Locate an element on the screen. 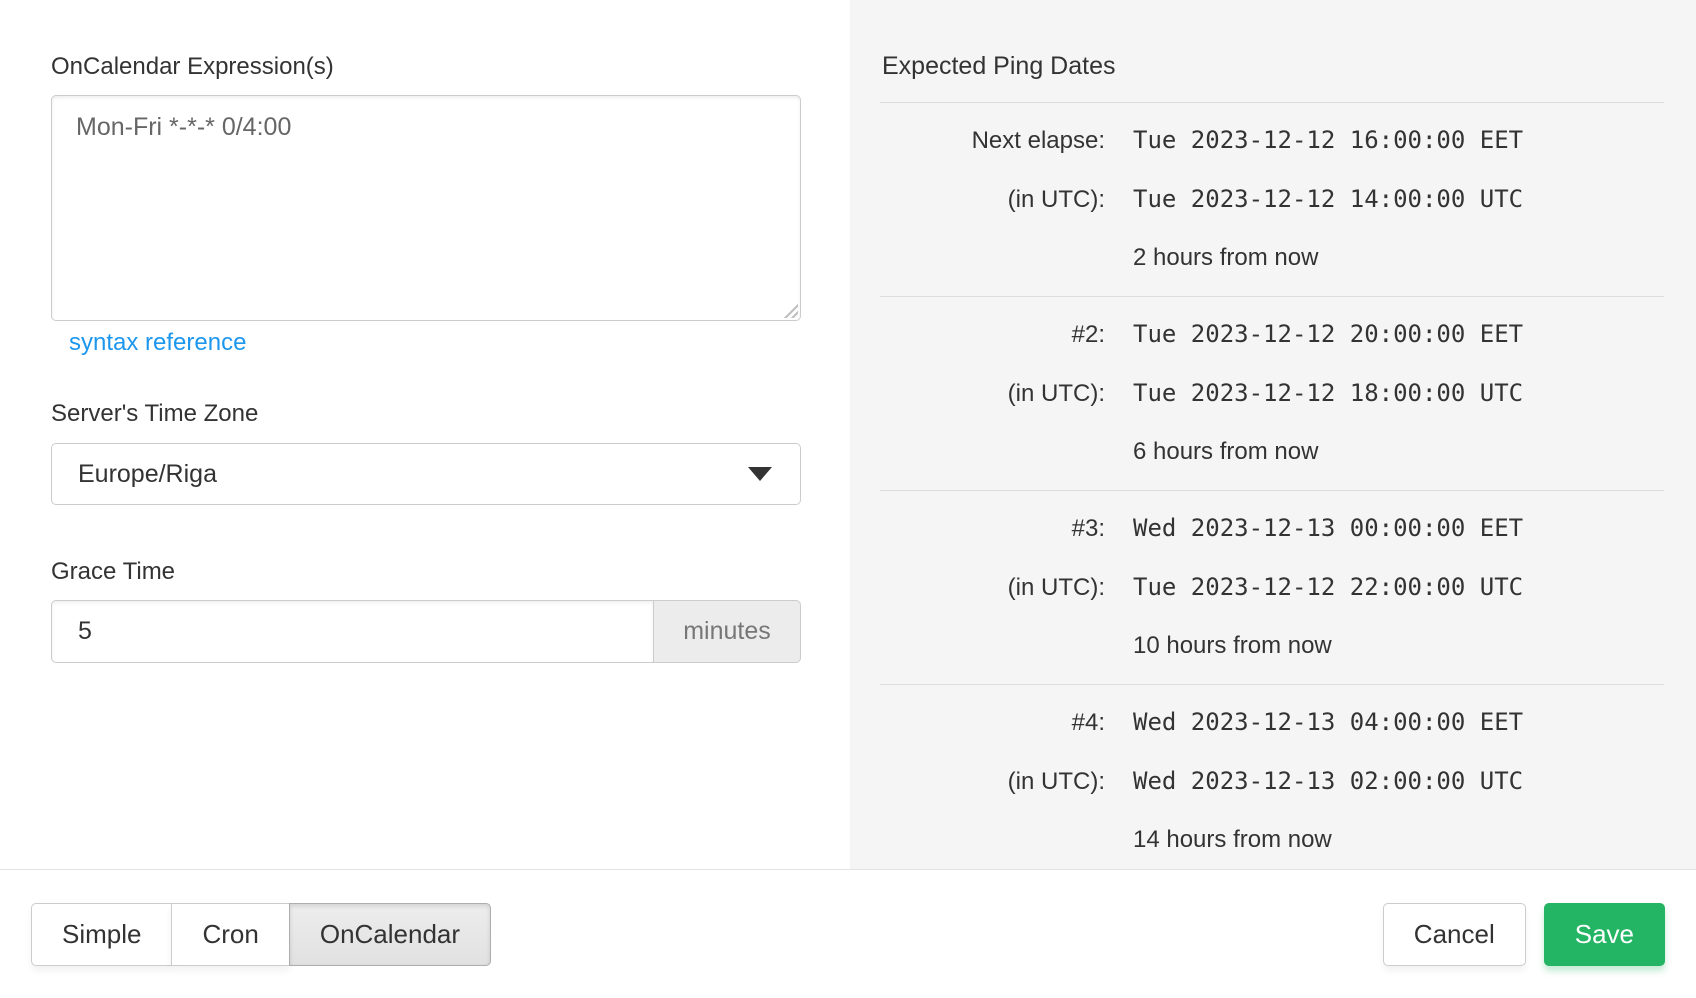 The width and height of the screenshot is (1696, 998). footer-actions: Cancel Save is located at coordinates (1523, 934).